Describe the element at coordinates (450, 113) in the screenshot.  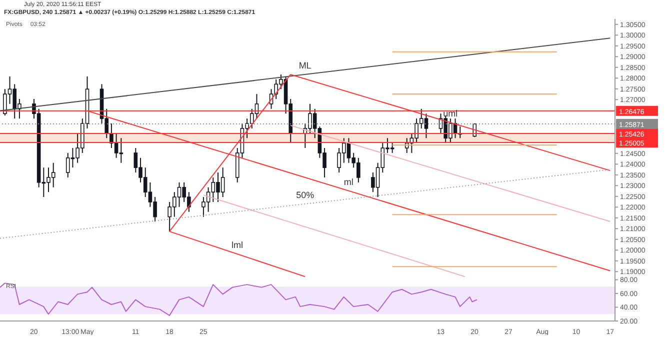
I see `series-label: uml` at that location.